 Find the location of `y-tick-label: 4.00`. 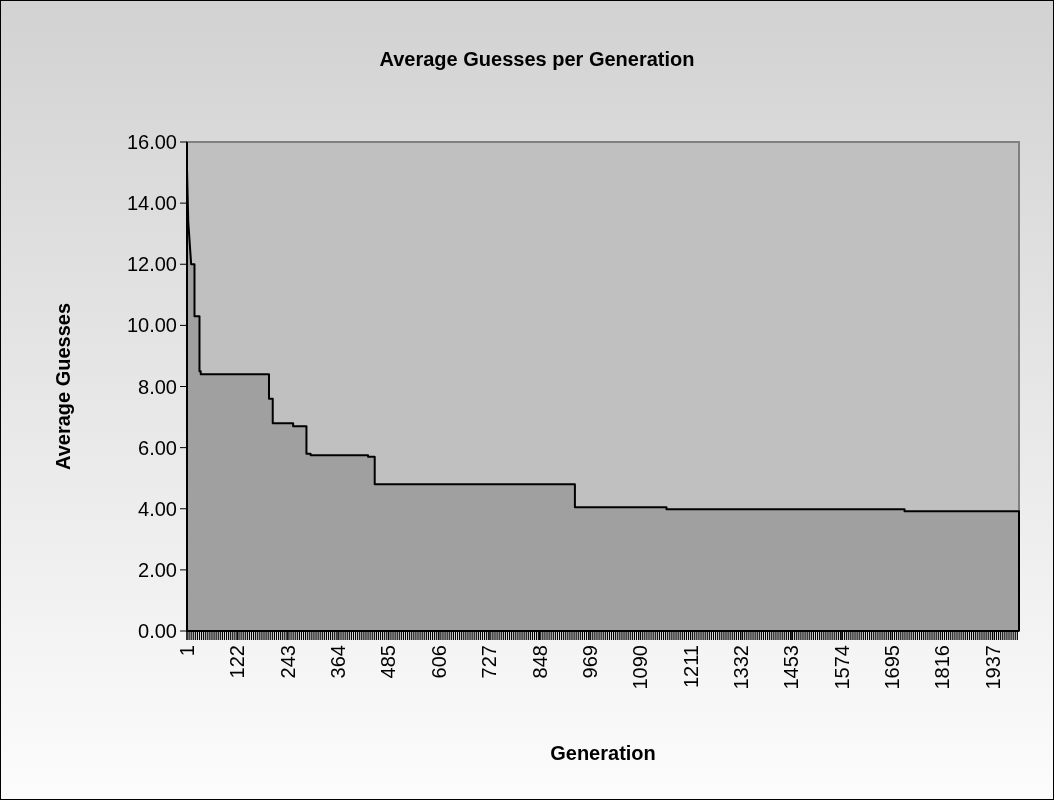

y-tick-label: 4.00 is located at coordinates (157, 508).